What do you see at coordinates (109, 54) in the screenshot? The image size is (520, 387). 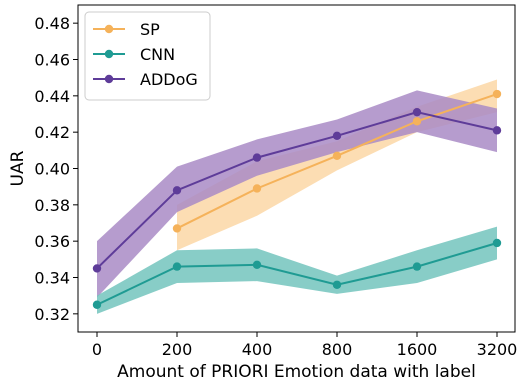 I see `legend-marker-cnn` at bounding box center [109, 54].